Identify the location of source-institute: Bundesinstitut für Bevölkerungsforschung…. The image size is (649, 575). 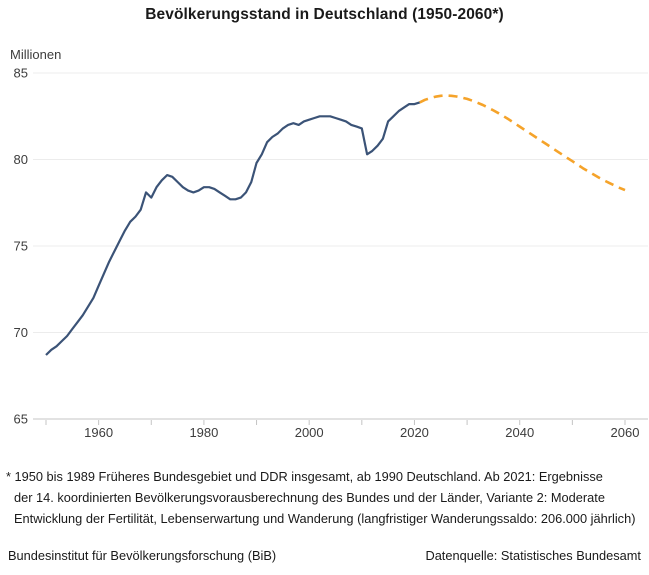
(142, 555).